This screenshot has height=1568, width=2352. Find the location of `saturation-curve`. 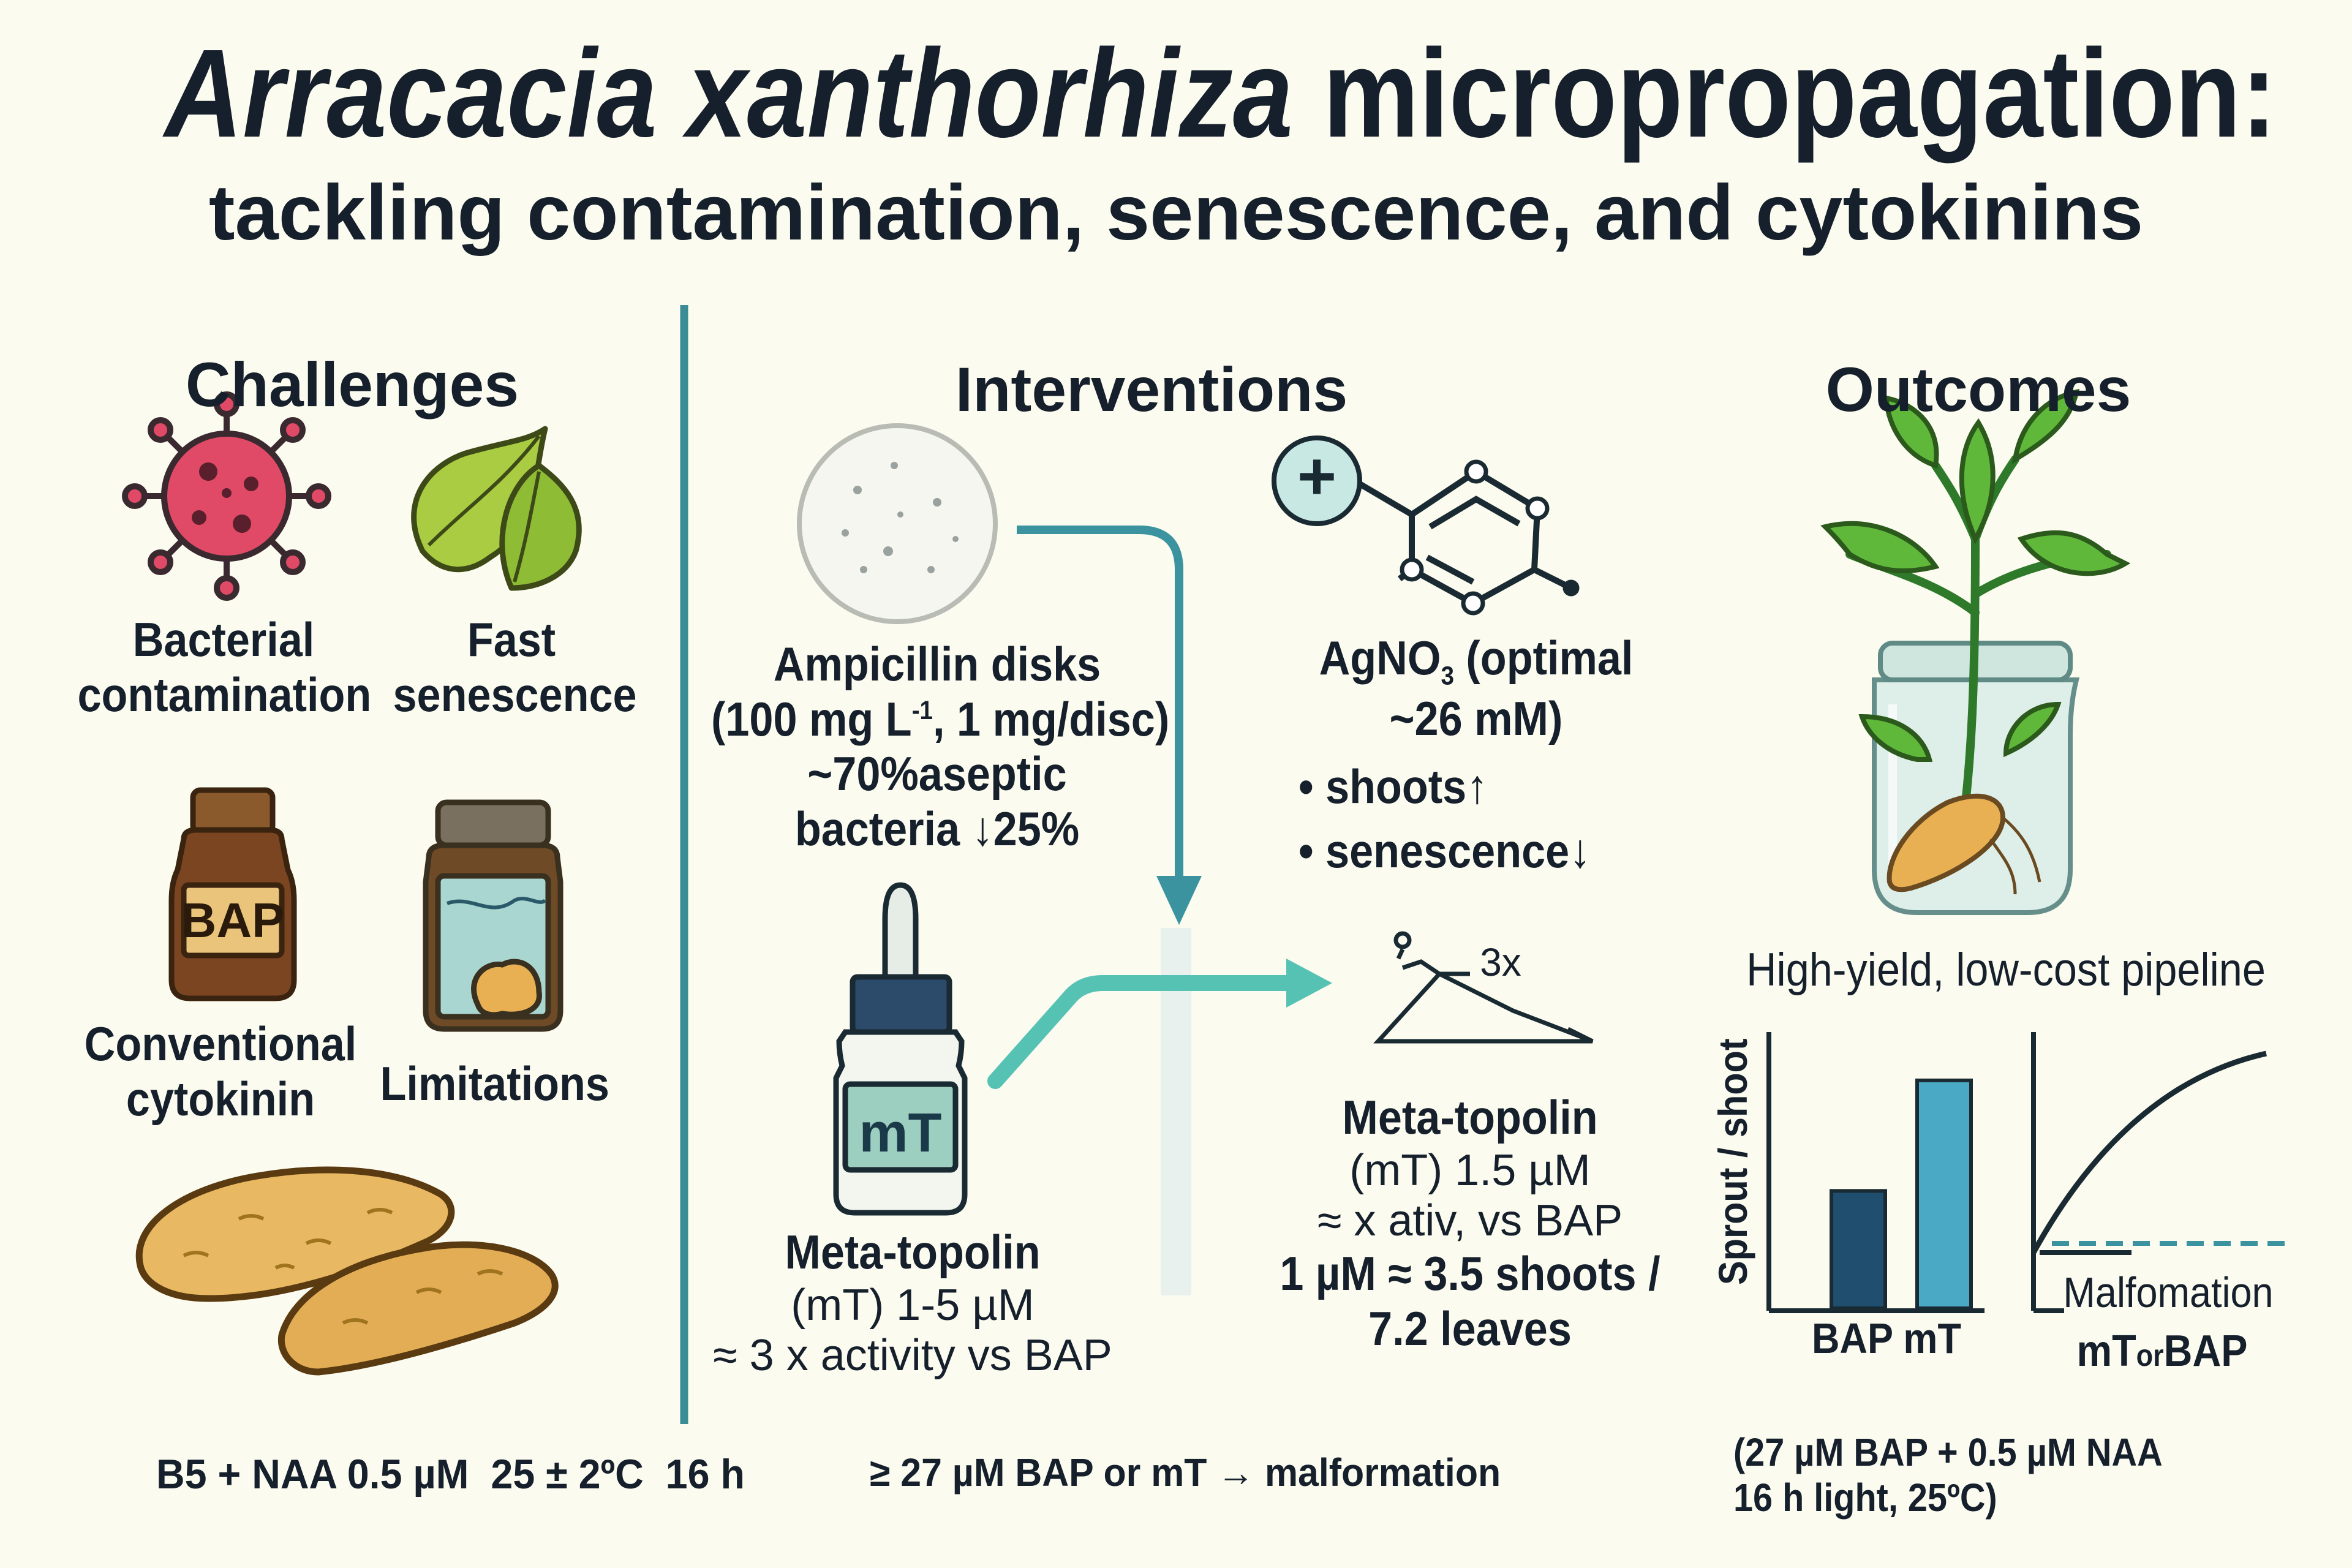

saturation-curve is located at coordinates (2149, 1152).